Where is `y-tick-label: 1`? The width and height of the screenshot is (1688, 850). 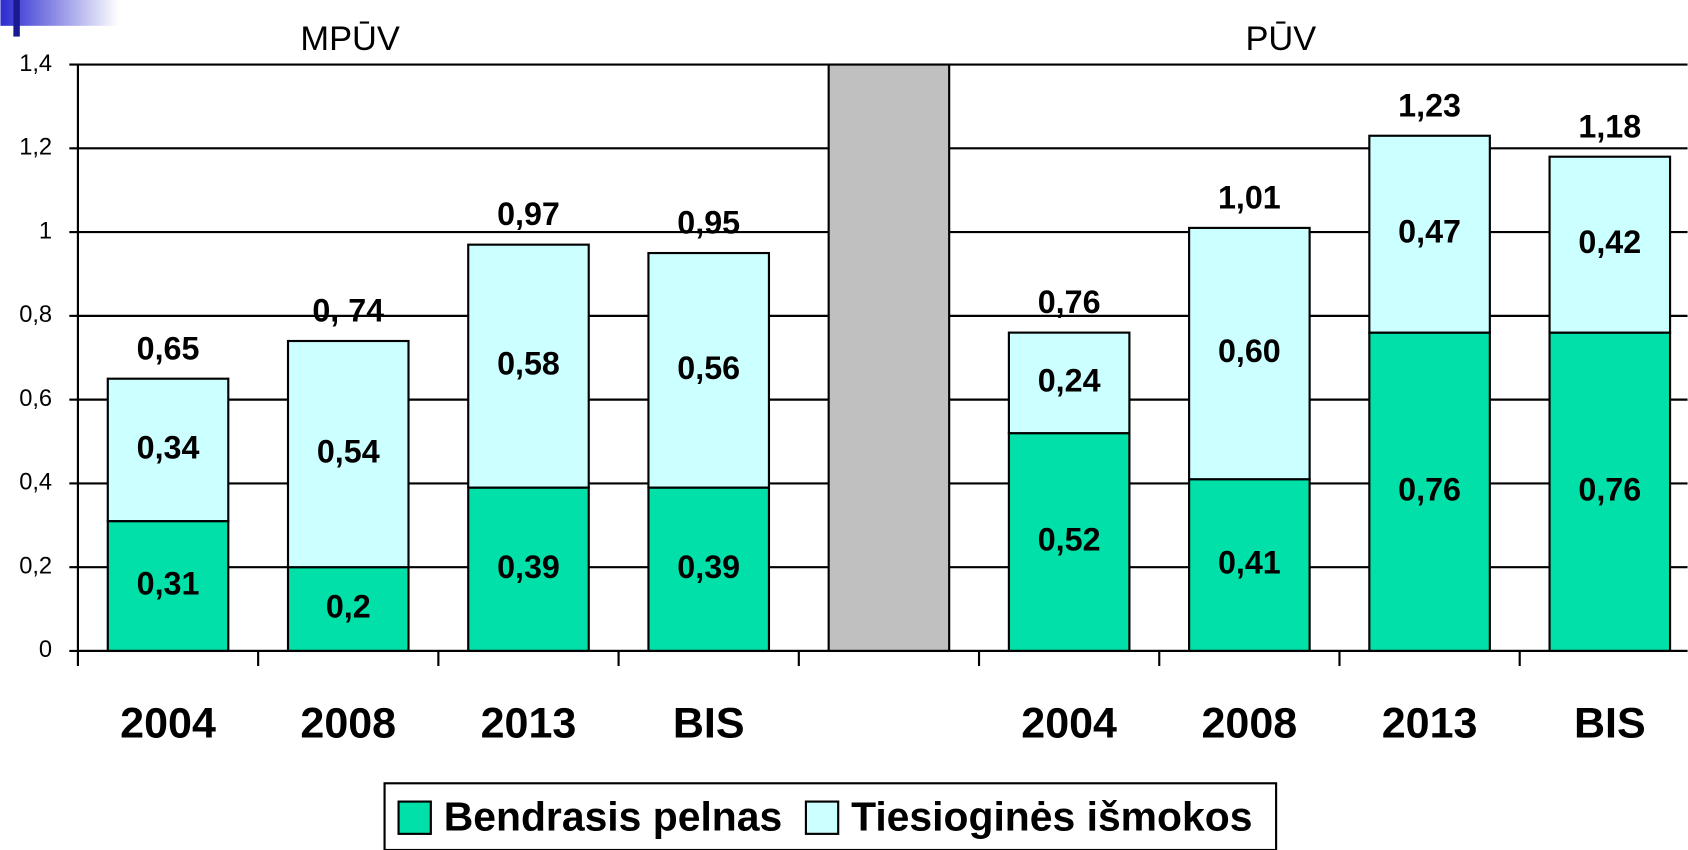 y-tick-label: 1 is located at coordinates (45, 231).